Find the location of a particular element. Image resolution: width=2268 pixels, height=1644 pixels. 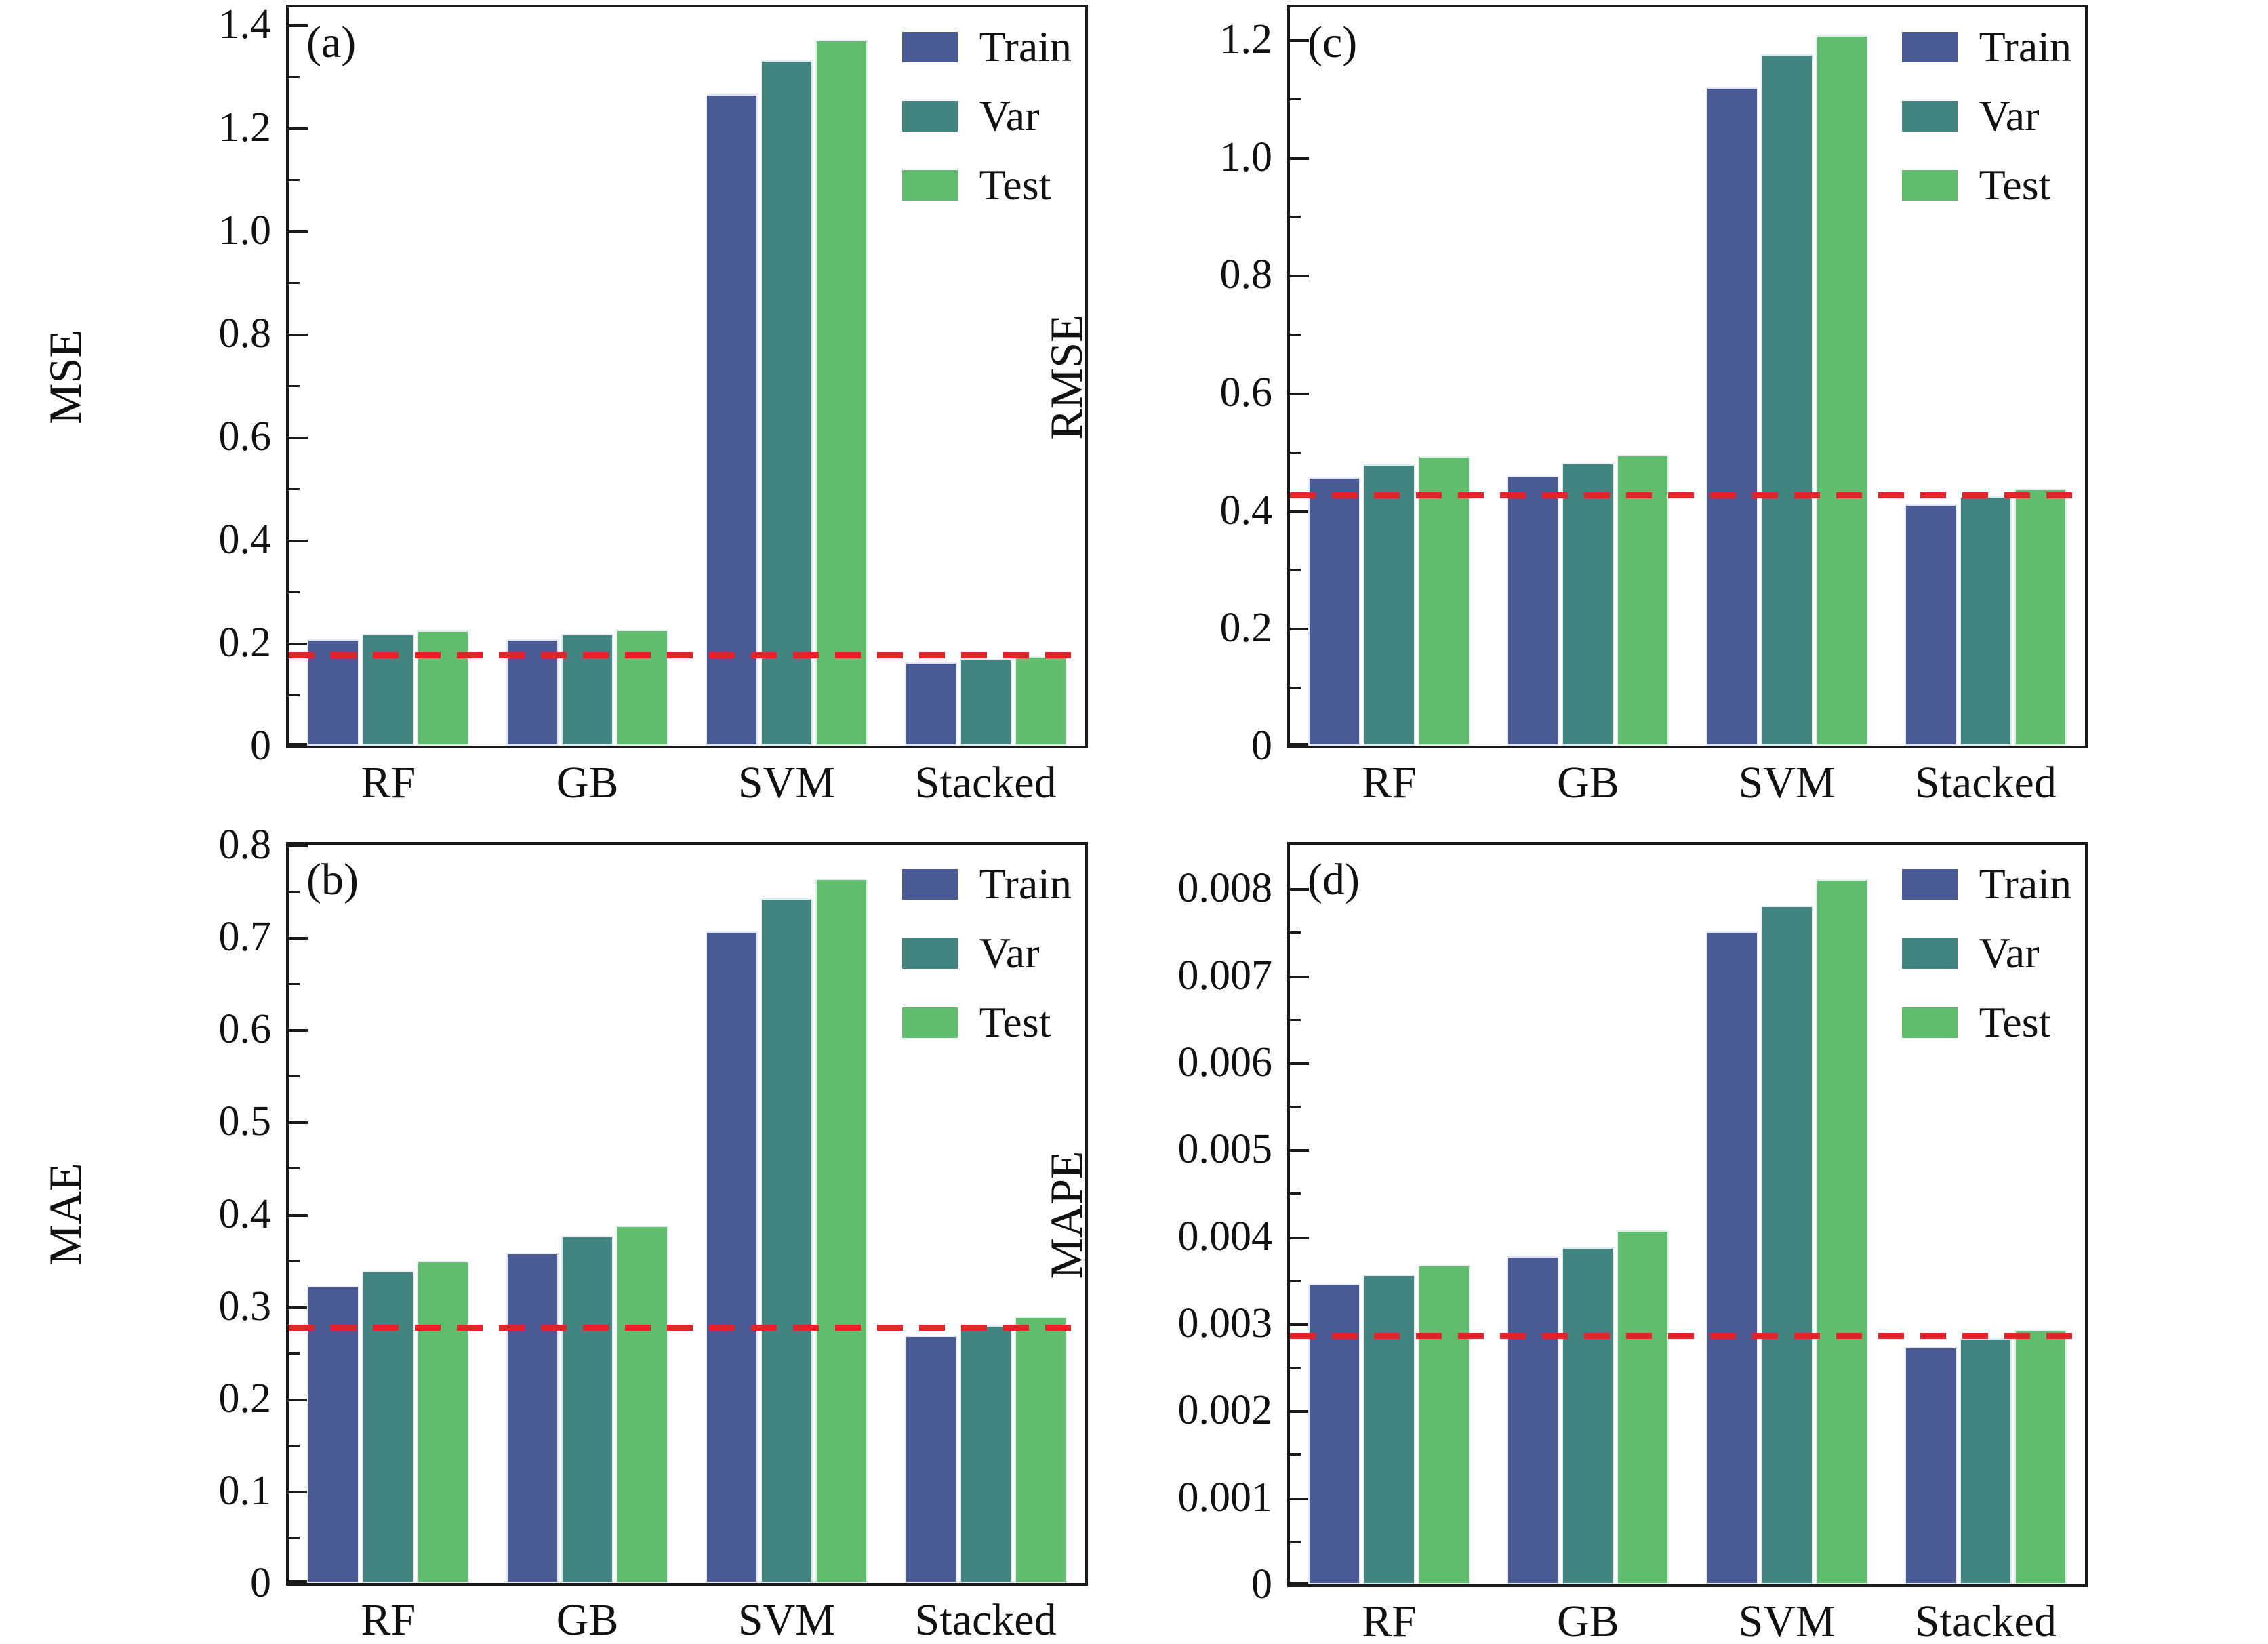

x-category-label-rf: RF is located at coordinates (1389, 782).